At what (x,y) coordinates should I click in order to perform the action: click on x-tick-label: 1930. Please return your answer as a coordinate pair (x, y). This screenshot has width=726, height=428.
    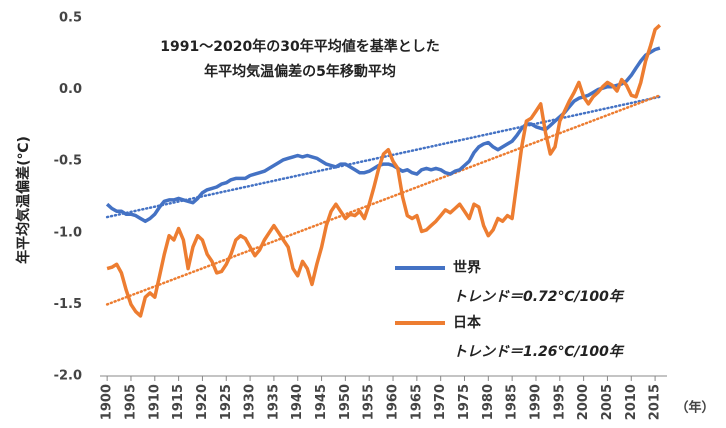
    Looking at the image, I should click on (250, 402).